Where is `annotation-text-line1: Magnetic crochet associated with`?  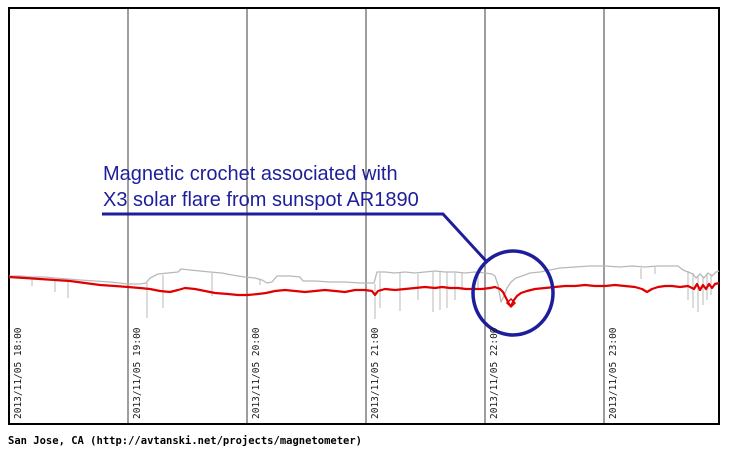 annotation-text-line1: Magnetic crochet associated with is located at coordinates (250, 174).